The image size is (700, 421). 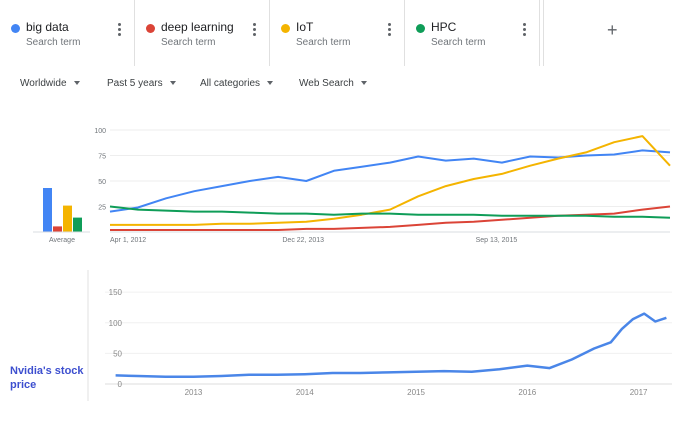 I want to click on average-bars, so click(x=62, y=210).